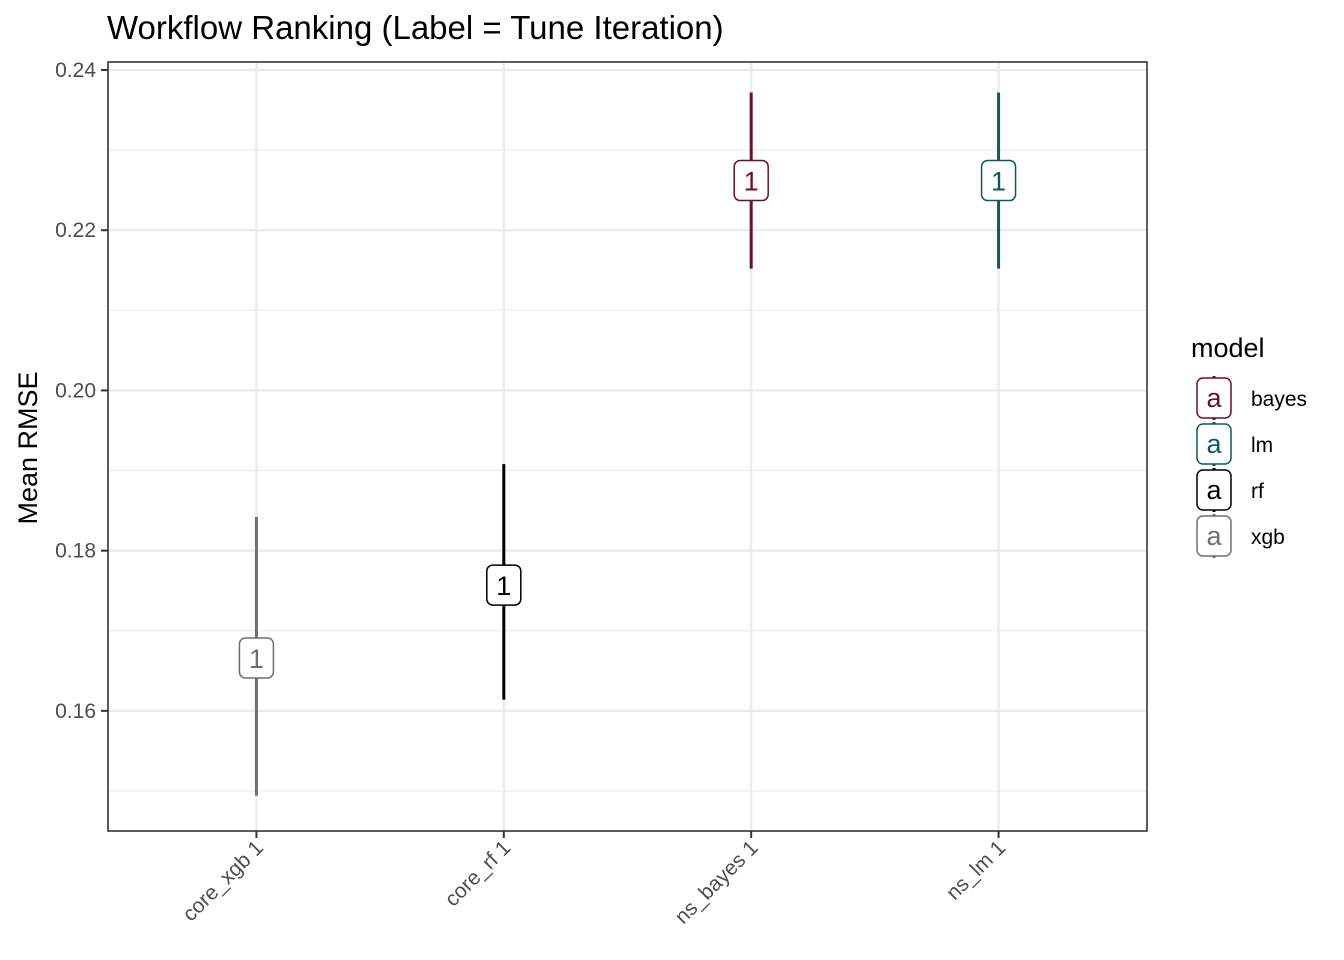  What do you see at coordinates (1234, 444) in the screenshot?
I see `legend-entry-lm: a lm` at bounding box center [1234, 444].